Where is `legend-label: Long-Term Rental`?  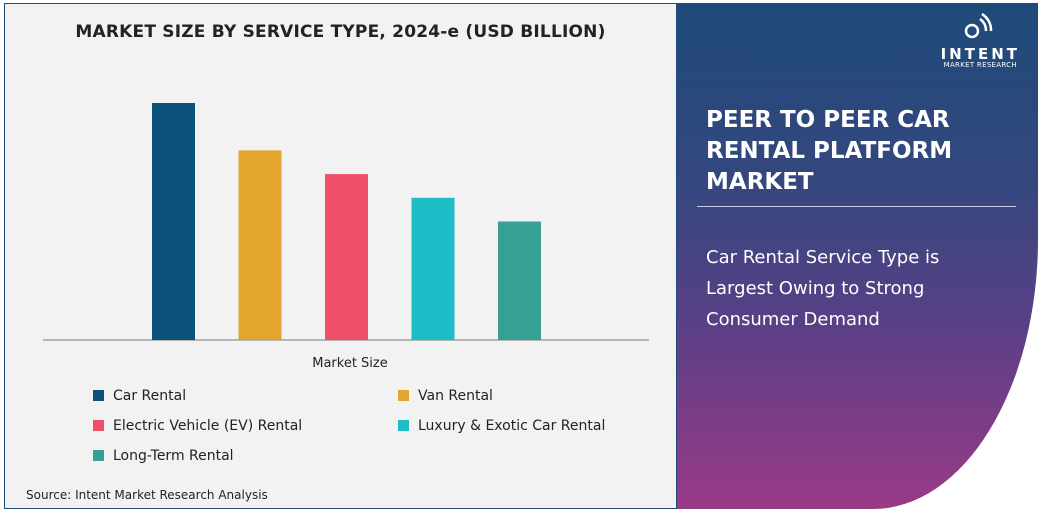
legend-label: Long-Term Rental is located at coordinates (173, 456).